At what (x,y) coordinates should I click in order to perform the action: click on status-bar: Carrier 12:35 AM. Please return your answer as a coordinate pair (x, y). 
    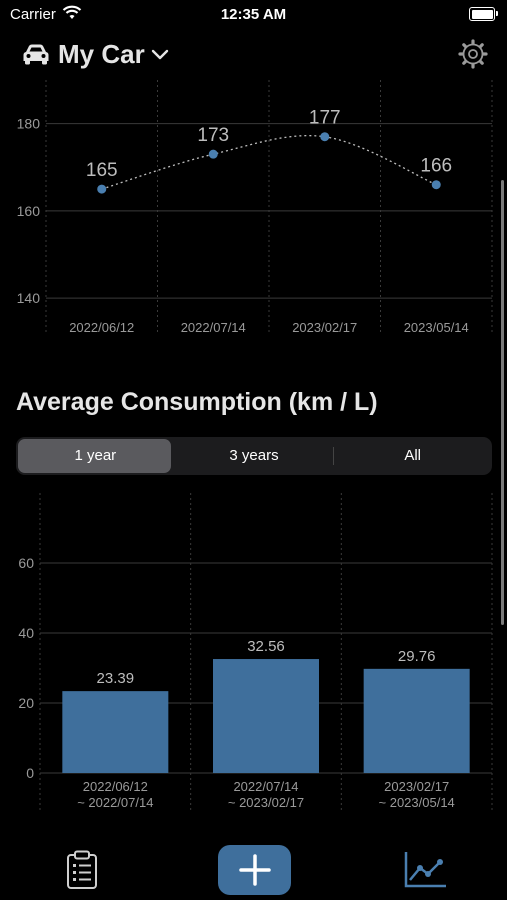
    Looking at the image, I should click on (253, 15).